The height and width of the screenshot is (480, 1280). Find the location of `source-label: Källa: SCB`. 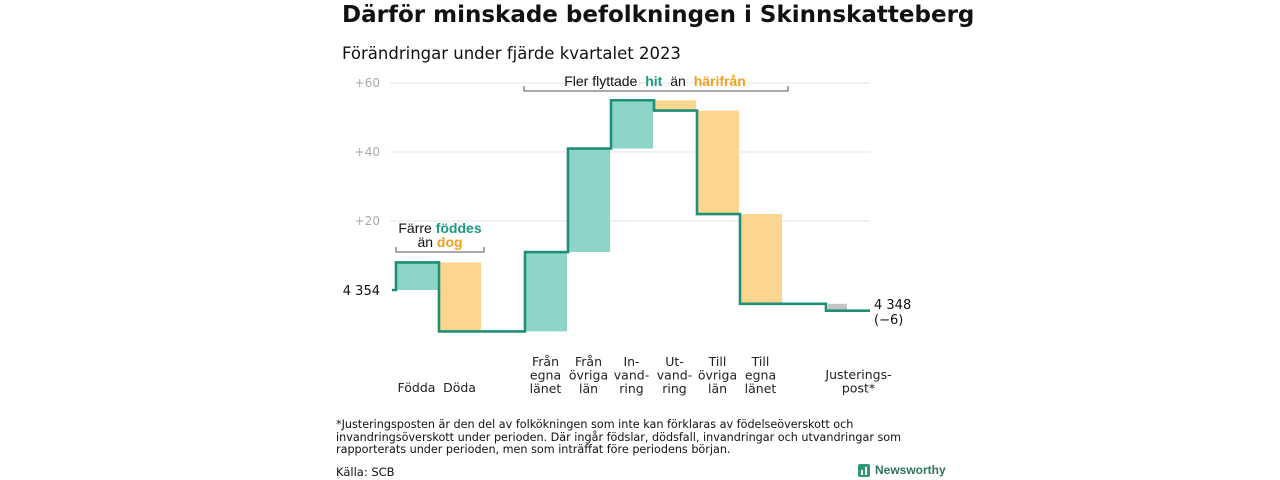

source-label: Källa: SCB is located at coordinates (365, 472).